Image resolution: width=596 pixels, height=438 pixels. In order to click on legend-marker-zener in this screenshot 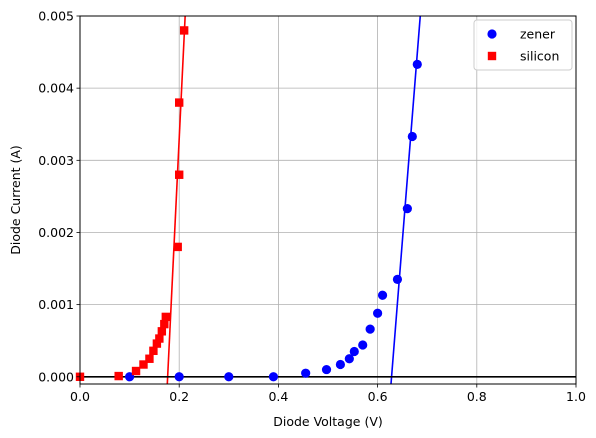, I will do `click(492, 34)`.